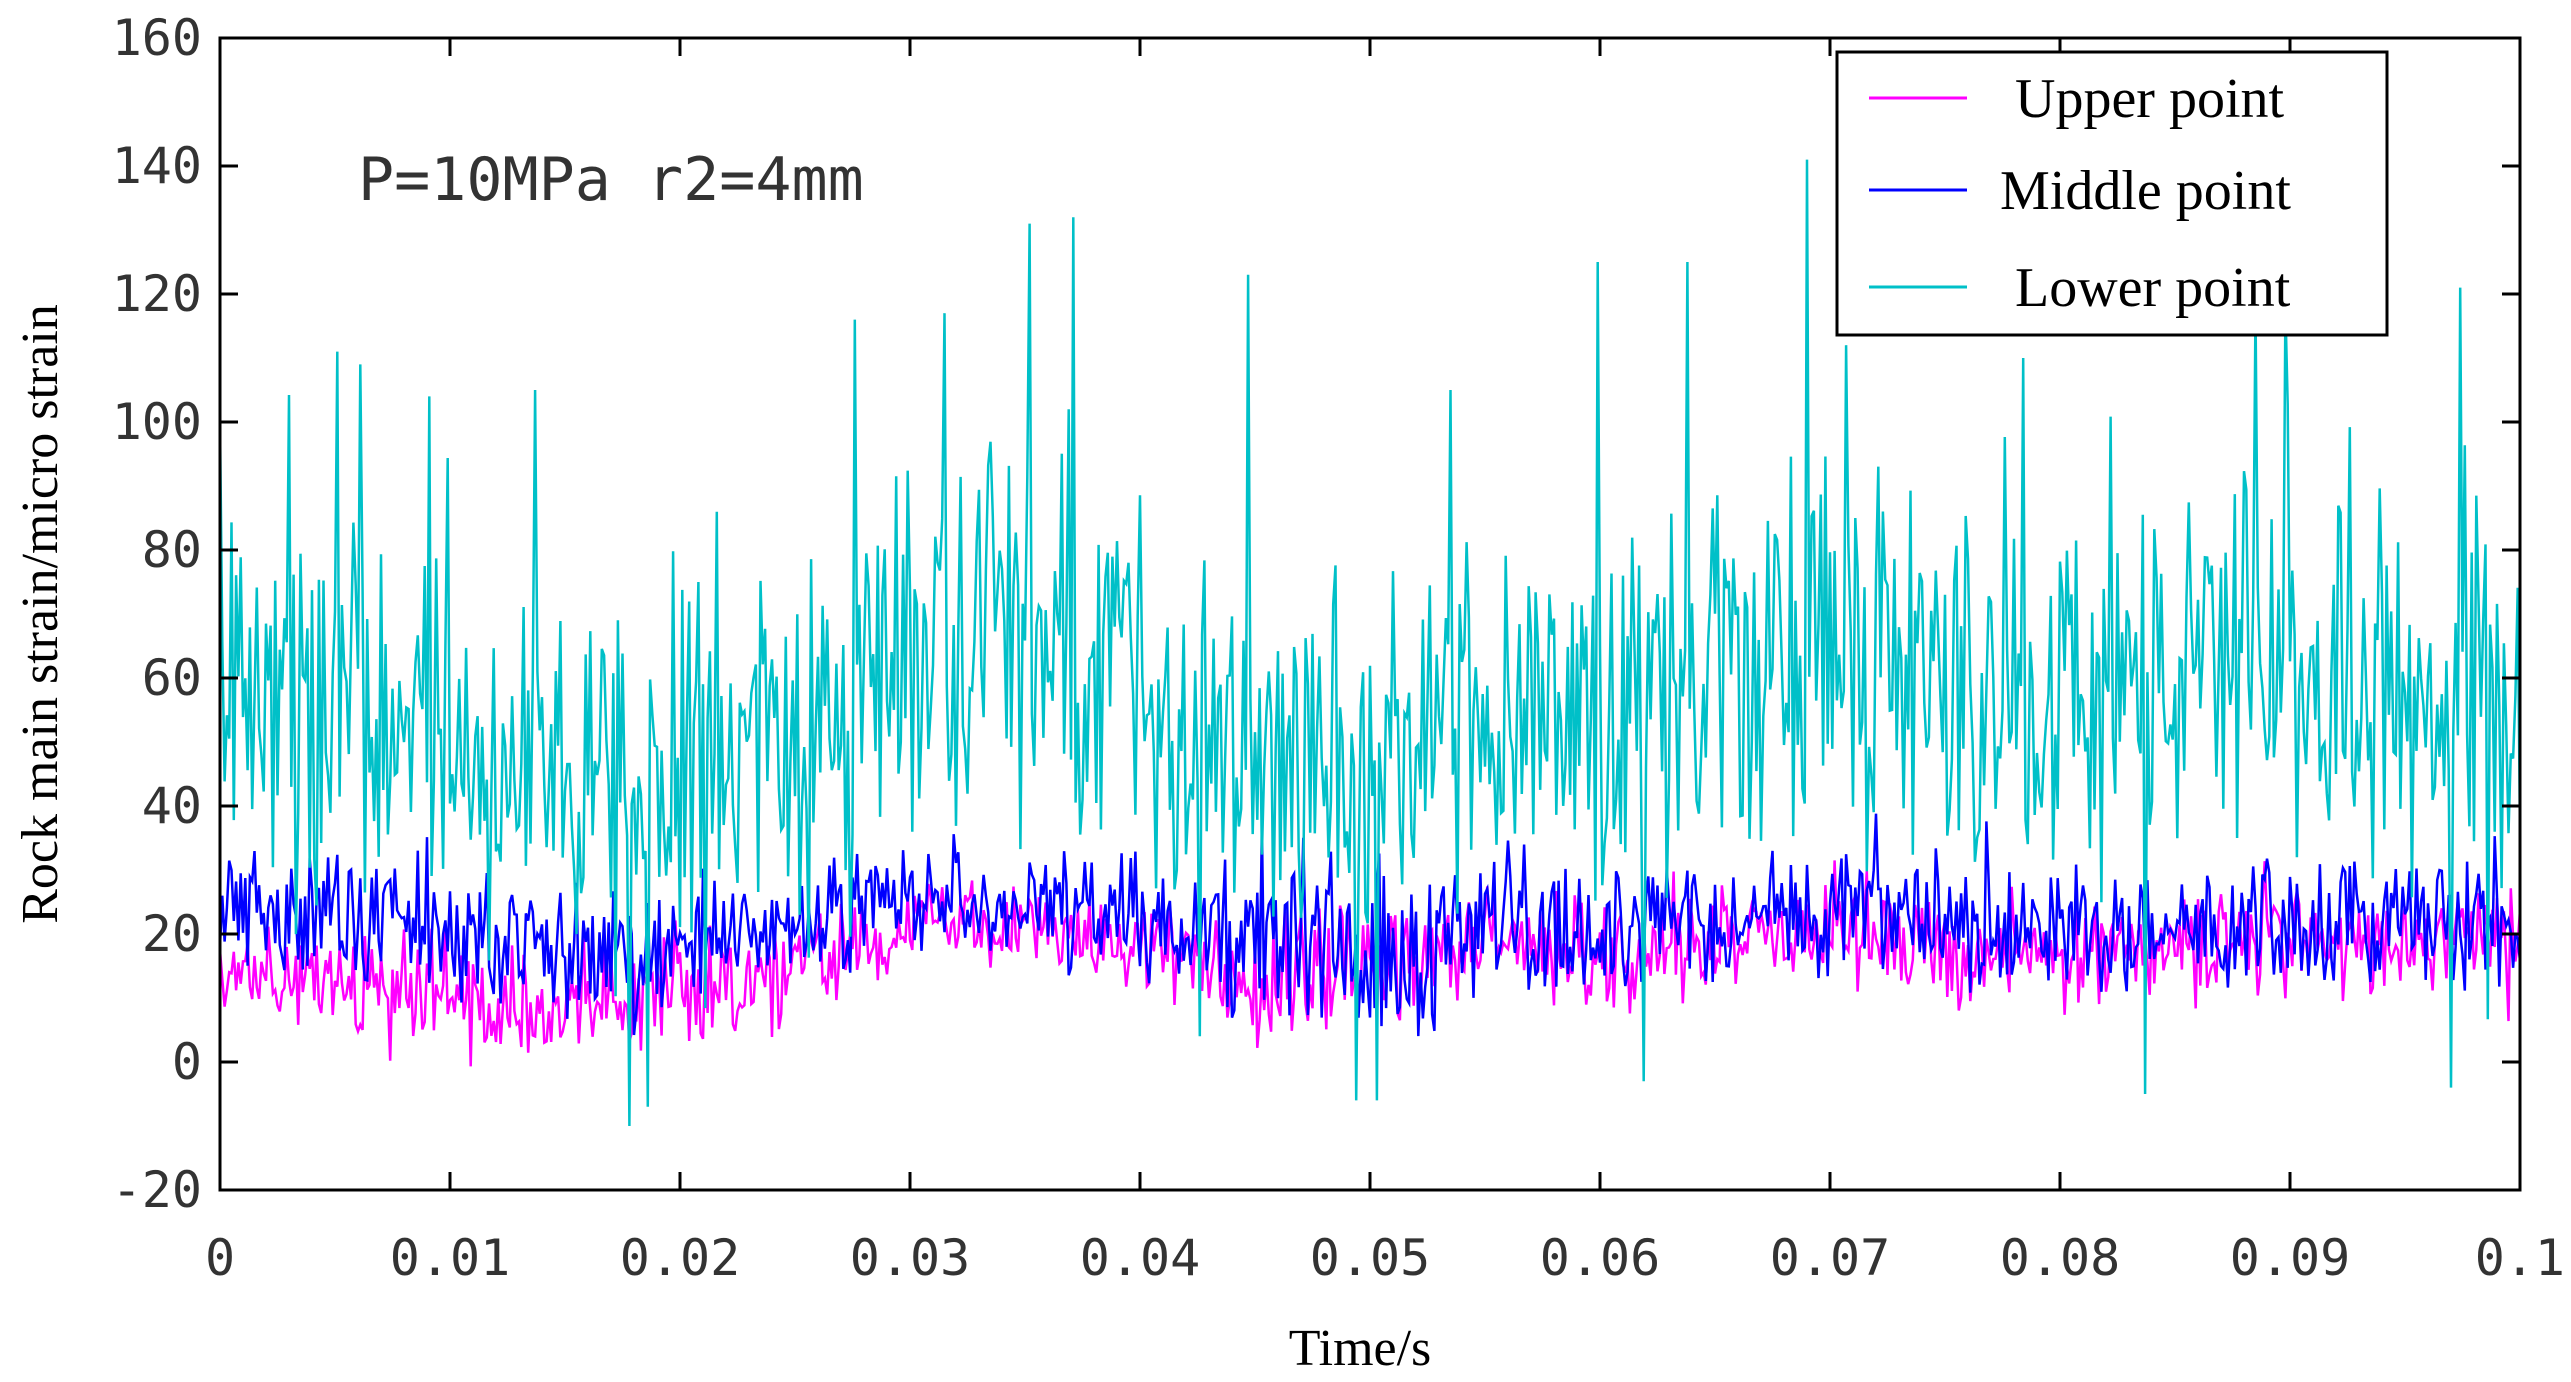 This screenshot has width=2571, height=1382. I want to click on x-axis-label: Time/s, so click(1360, 1348).